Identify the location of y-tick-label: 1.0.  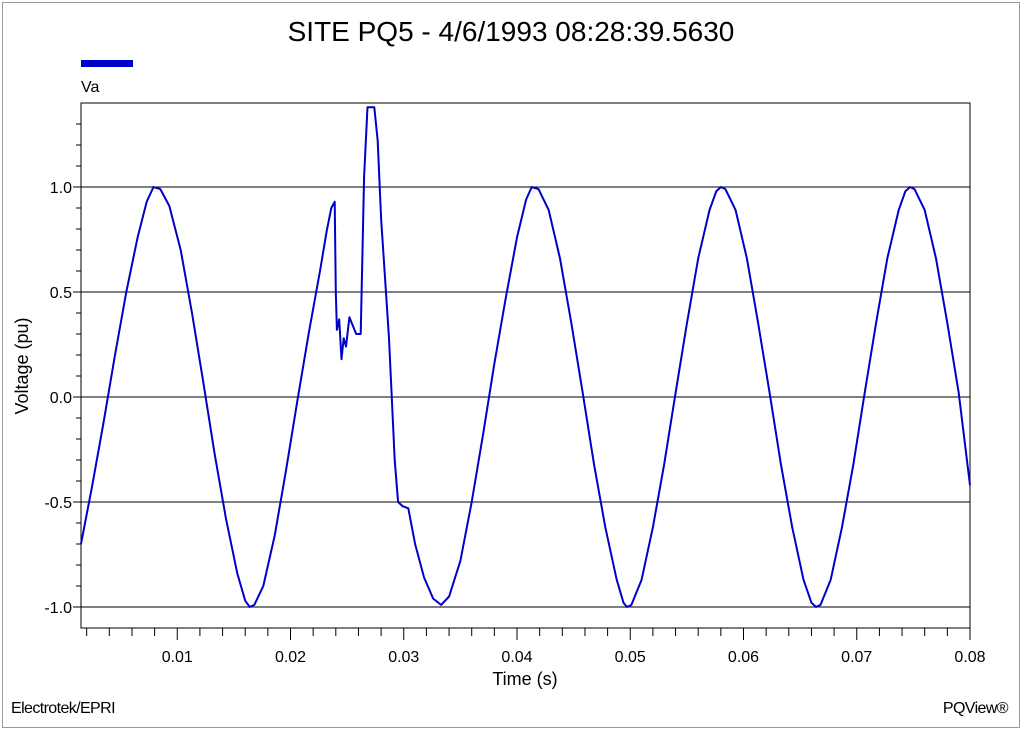
(61, 188).